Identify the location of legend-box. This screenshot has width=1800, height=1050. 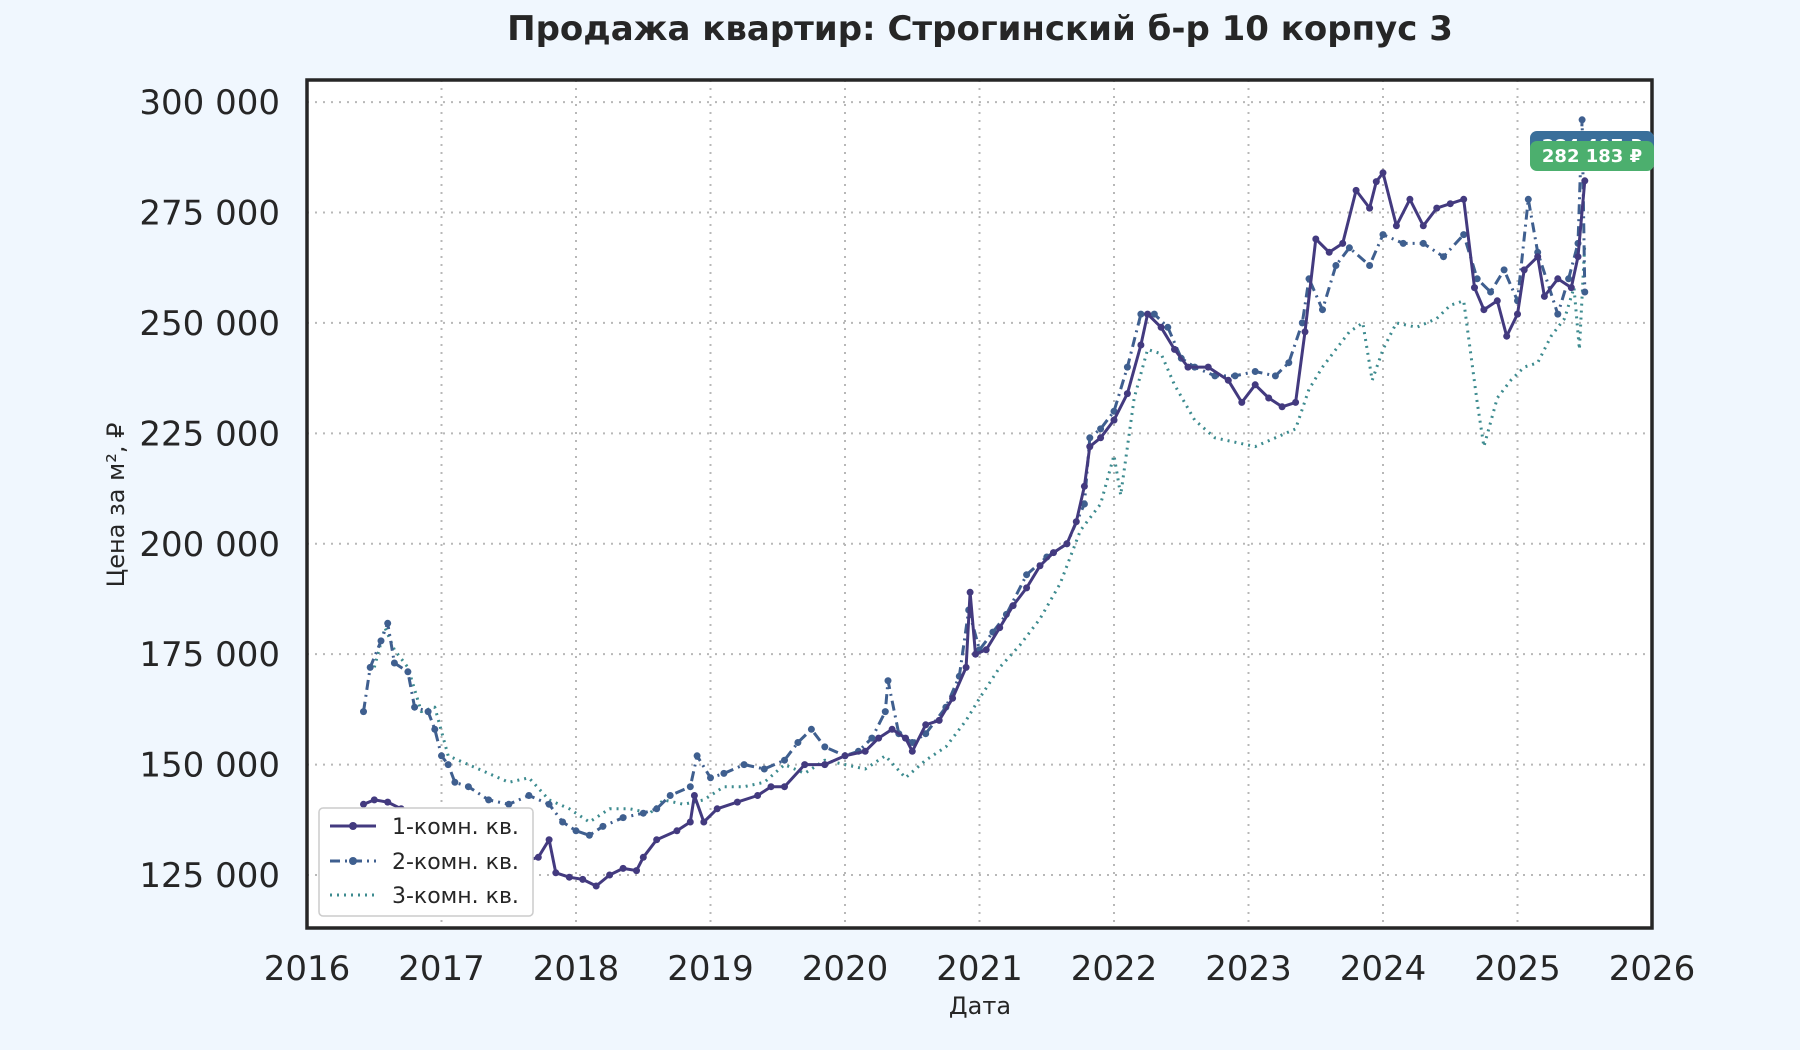
(426, 862).